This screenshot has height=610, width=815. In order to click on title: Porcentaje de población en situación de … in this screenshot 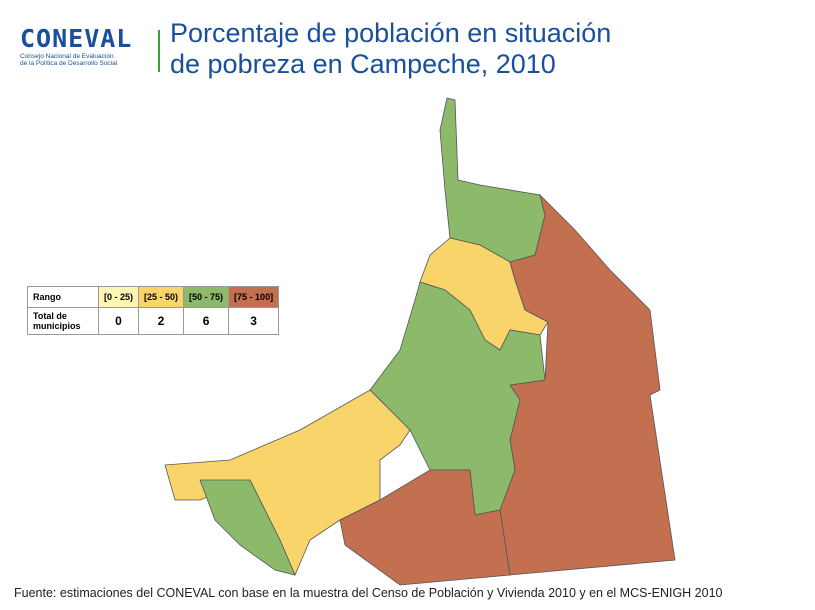, I will do `click(390, 49)`.